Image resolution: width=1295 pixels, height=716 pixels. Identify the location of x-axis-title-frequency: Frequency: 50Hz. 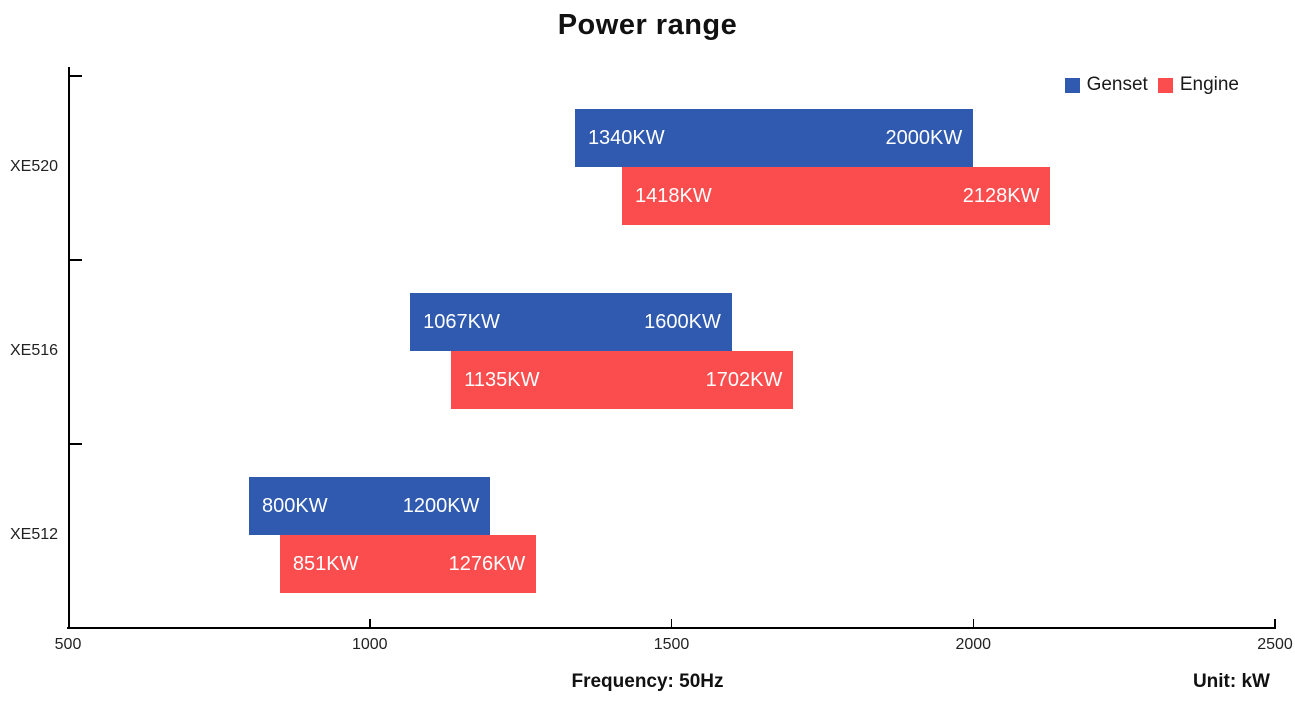
(647, 681).